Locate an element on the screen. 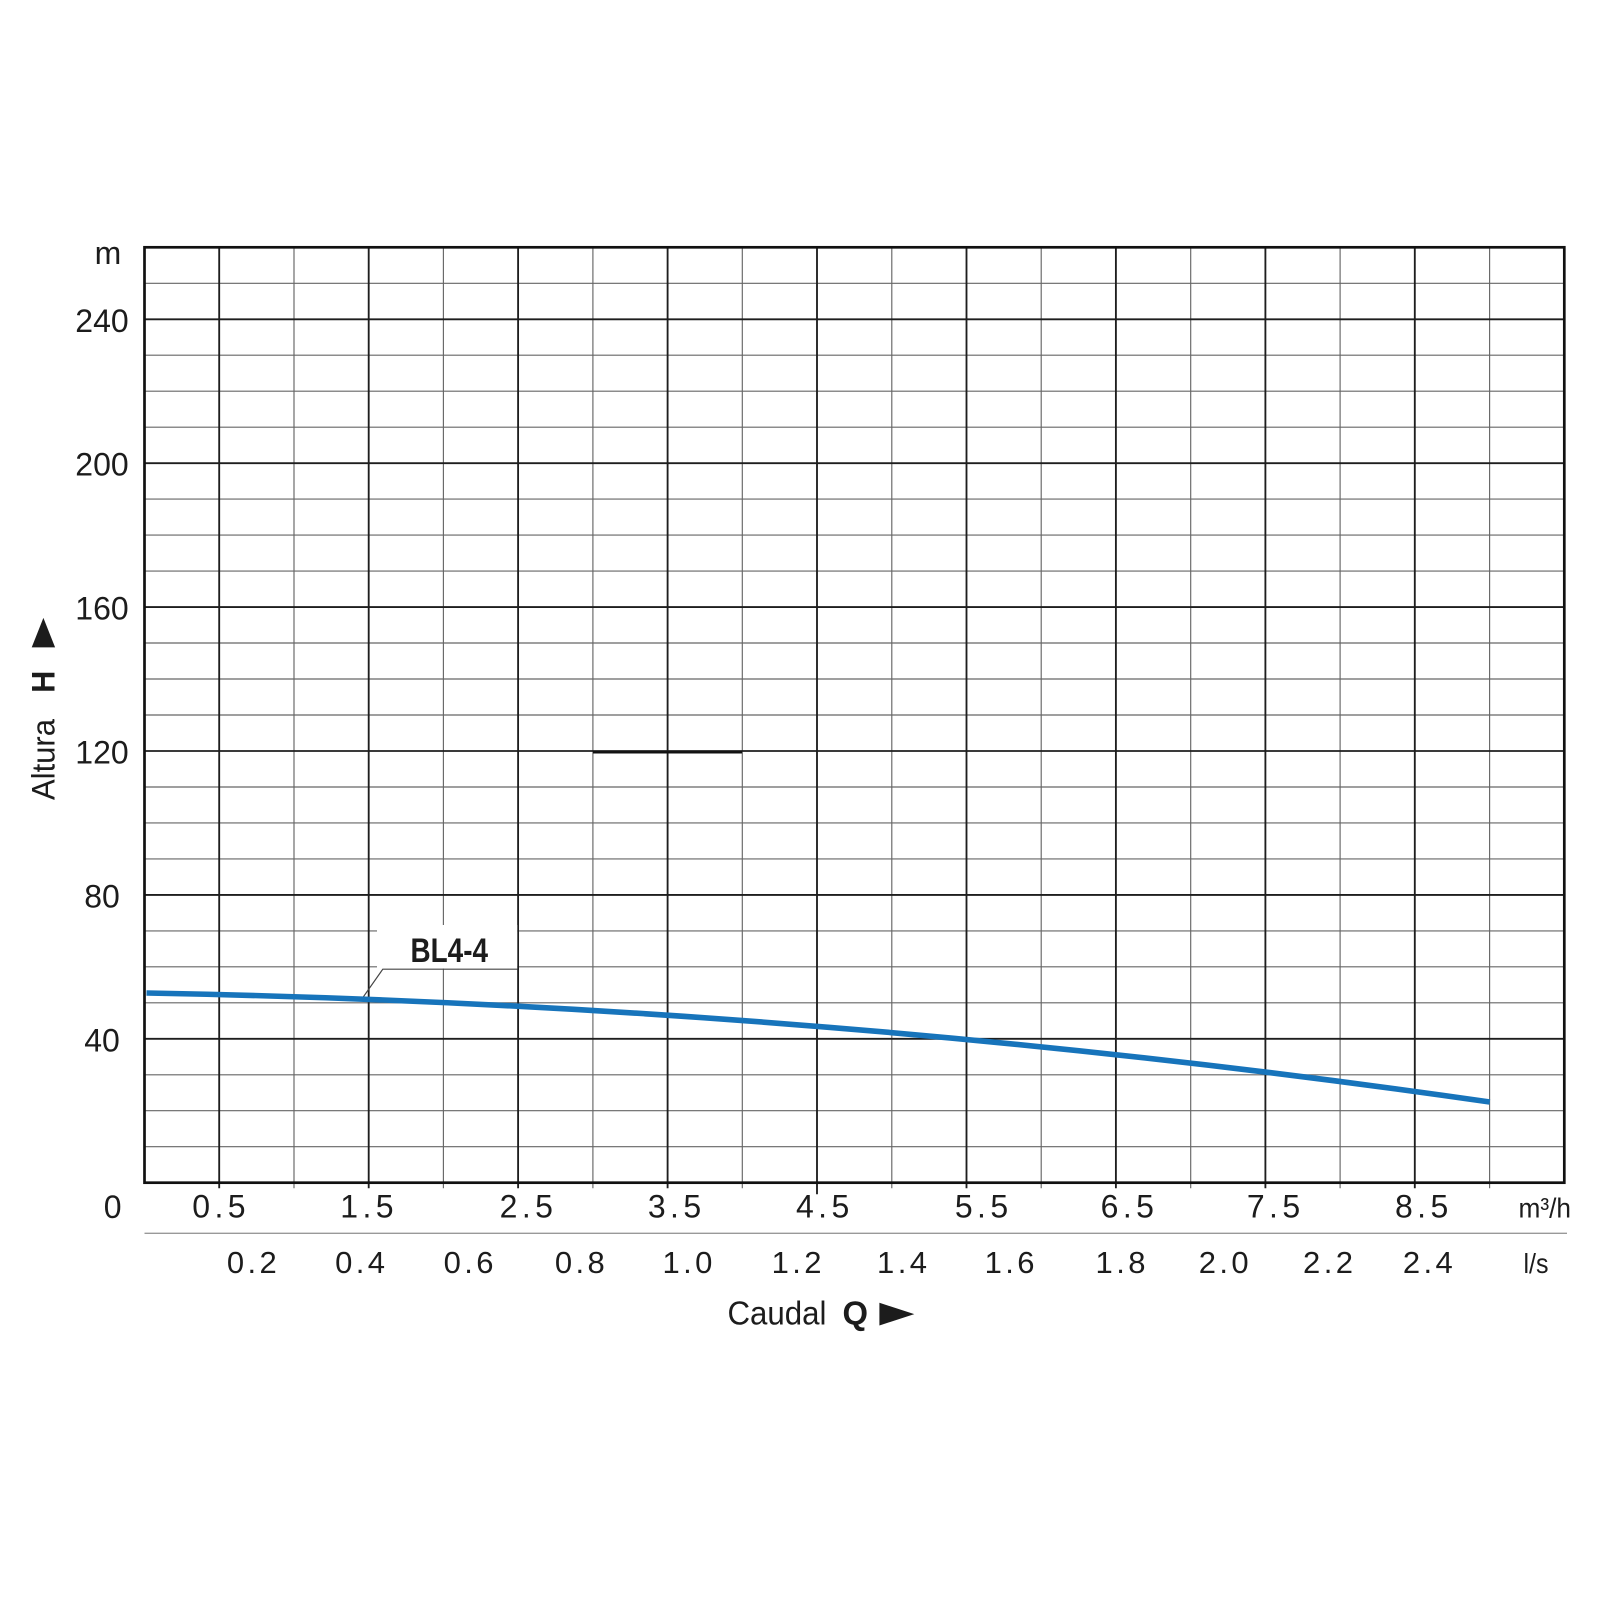  svg-text: 7.5 is located at coordinates (1276, 1207).